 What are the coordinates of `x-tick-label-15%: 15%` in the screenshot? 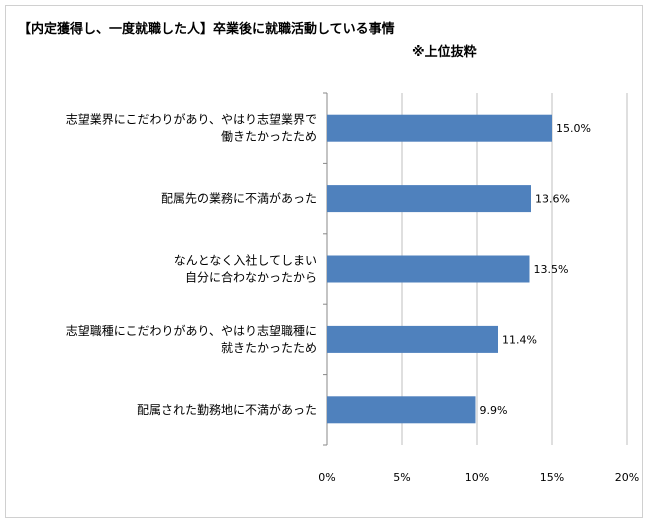 It's located at (552, 477).